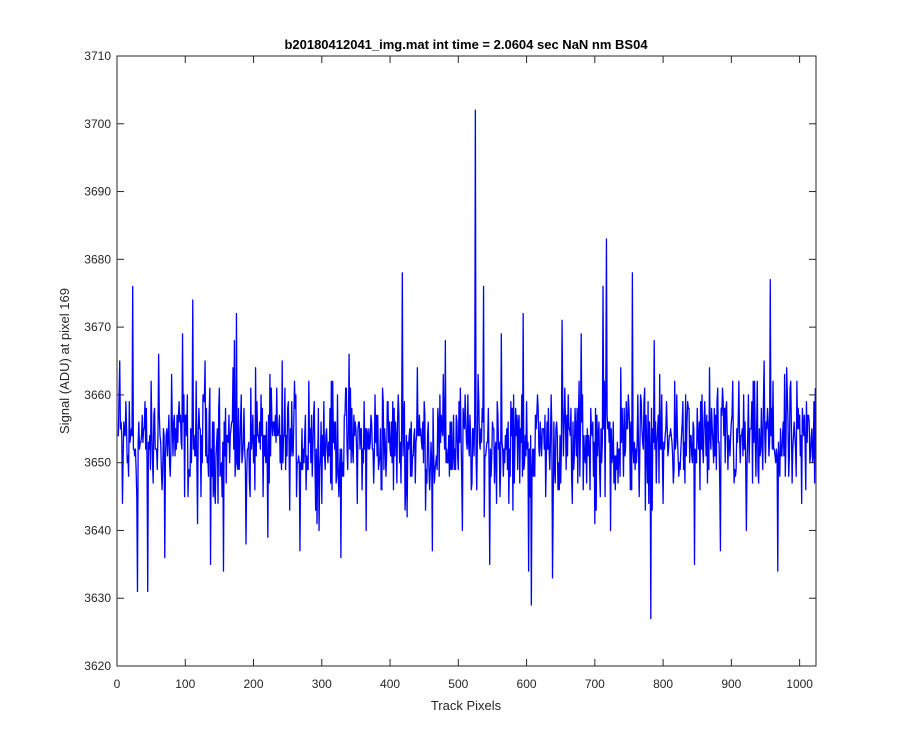  Describe the element at coordinates (97, 259) in the screenshot. I see `y-tick-label: 3680` at that location.